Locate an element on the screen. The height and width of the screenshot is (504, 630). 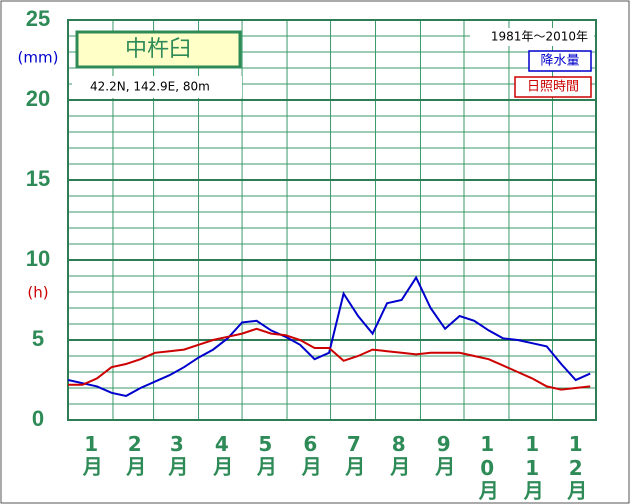
x-tick-label: 11月 is located at coordinates (532, 466).